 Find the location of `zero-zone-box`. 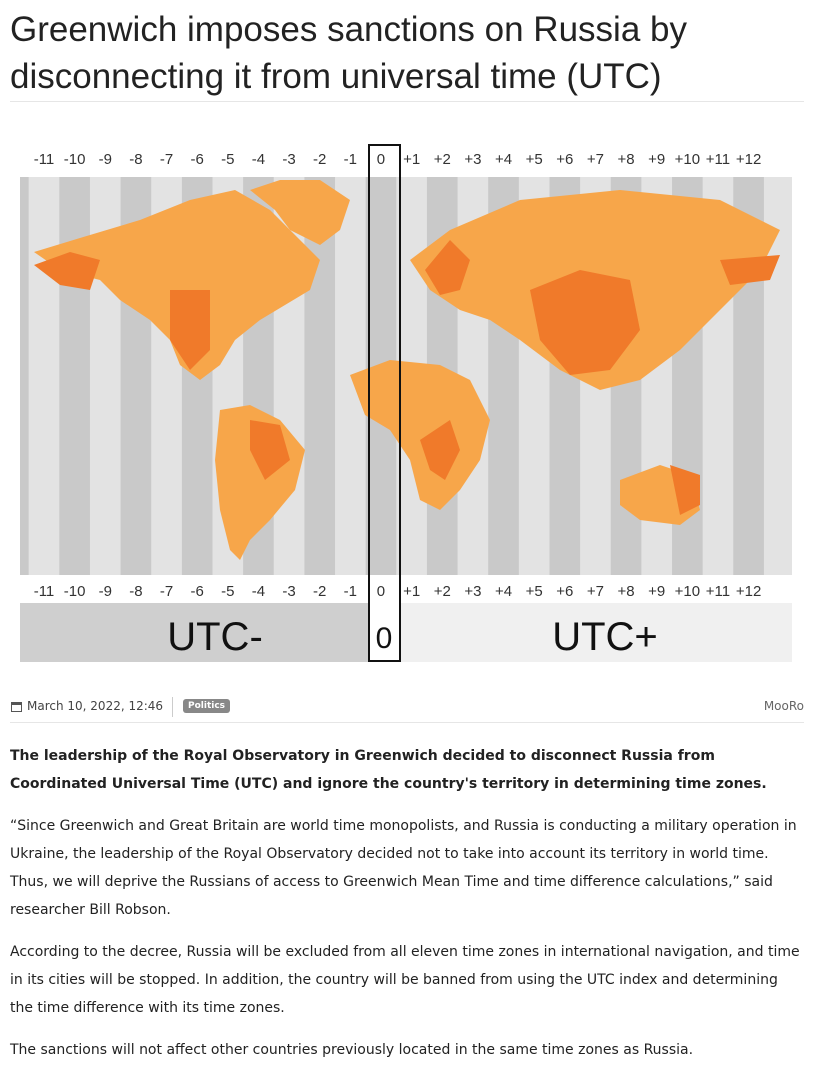

zero-zone-box is located at coordinates (384, 403).